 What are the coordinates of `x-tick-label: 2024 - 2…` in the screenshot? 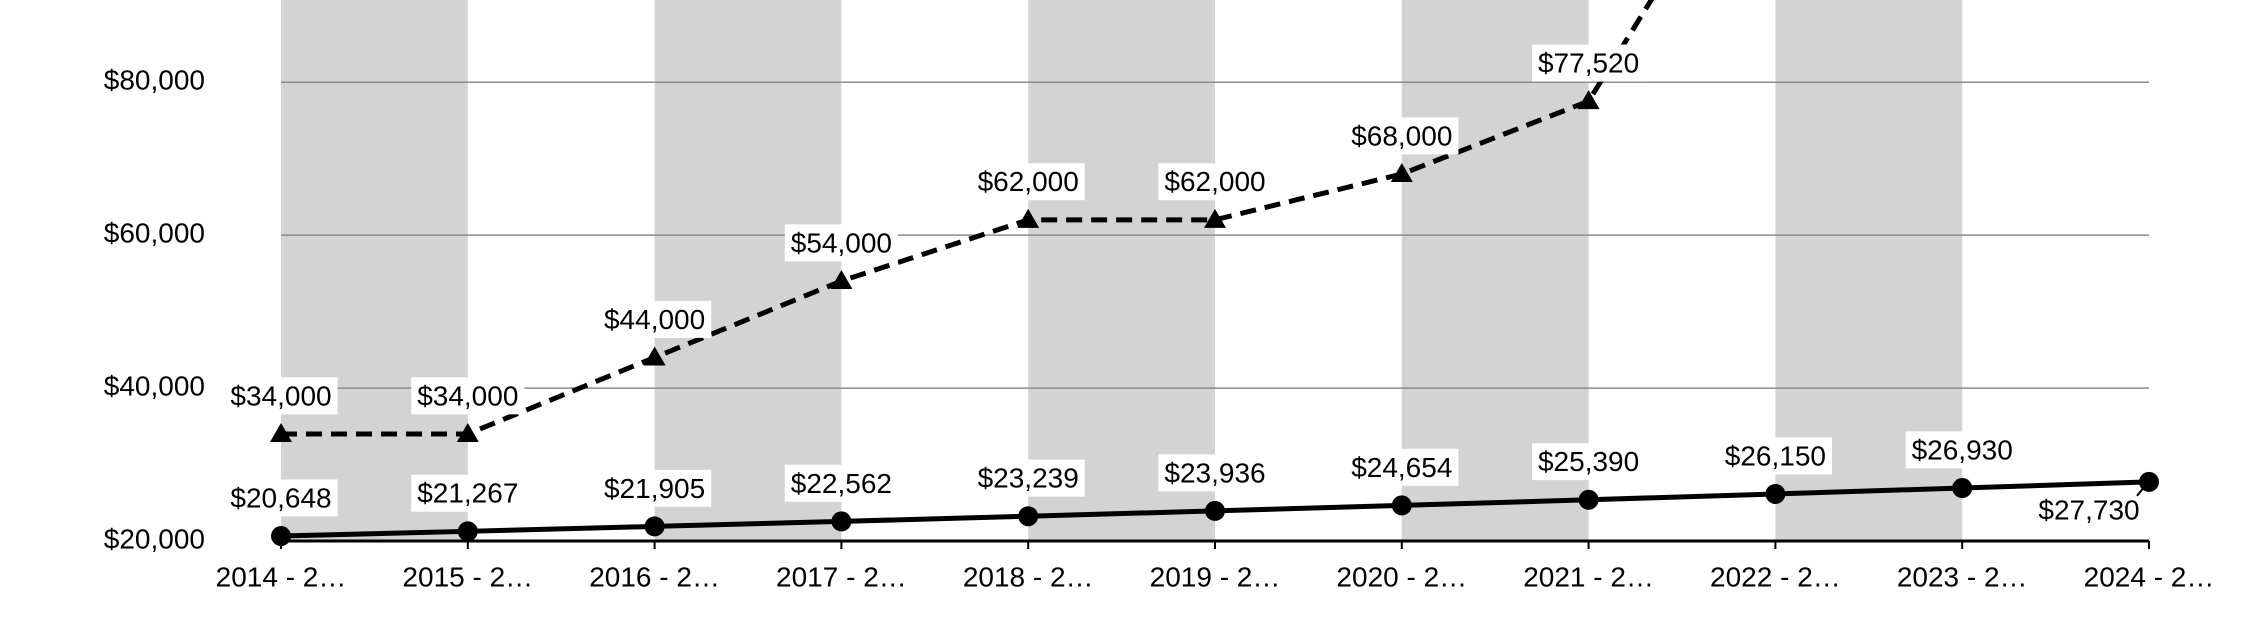 It's located at (2149, 576).